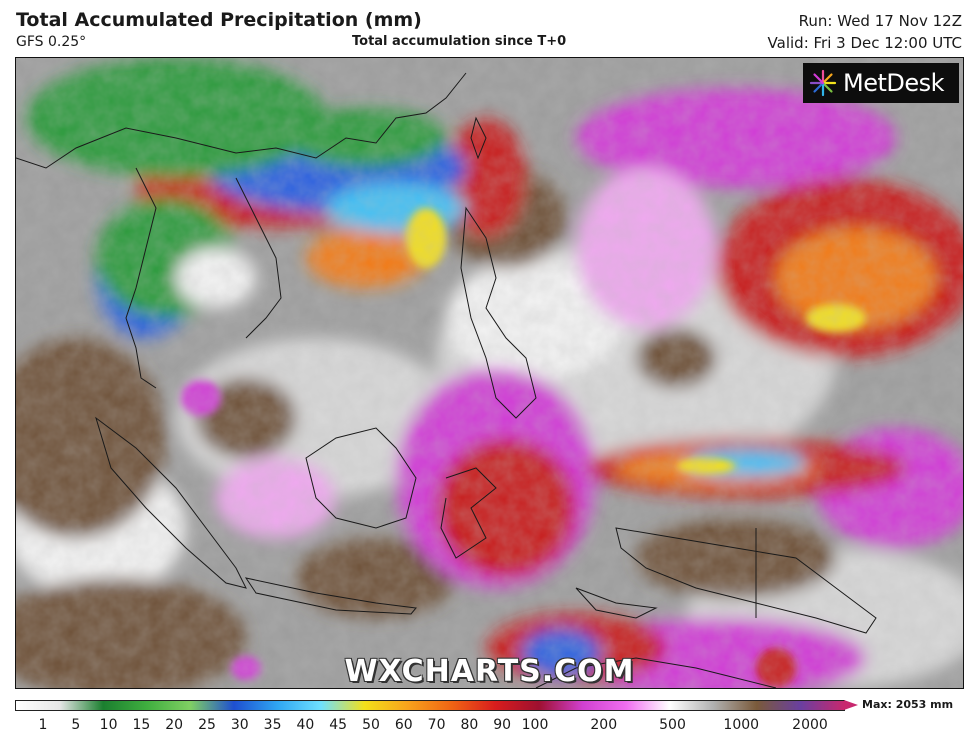 The image size is (972, 742). I want to click on metdesk-logo: MetDesk, so click(881, 83).